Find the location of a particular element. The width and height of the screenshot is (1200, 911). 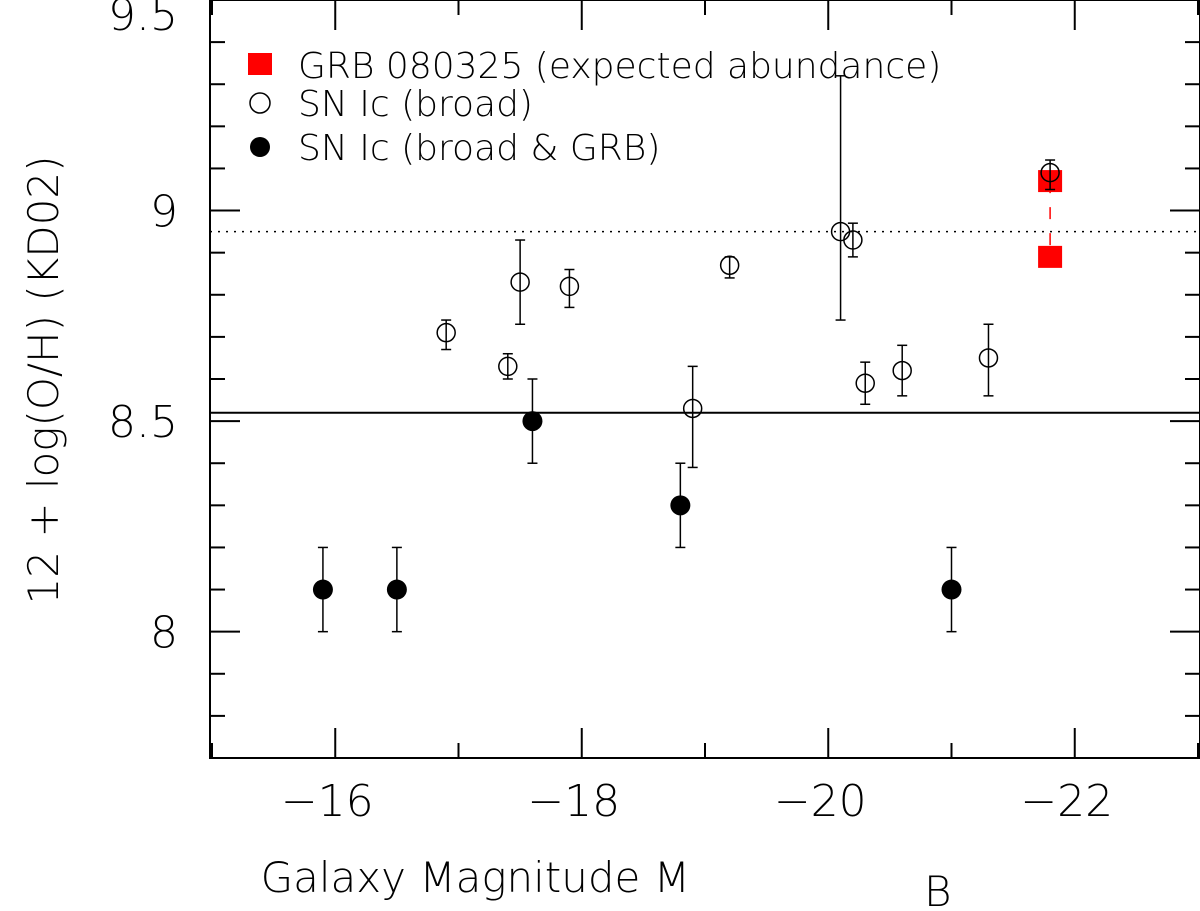

y-tick-label: 9.5 is located at coordinates (143, 20).